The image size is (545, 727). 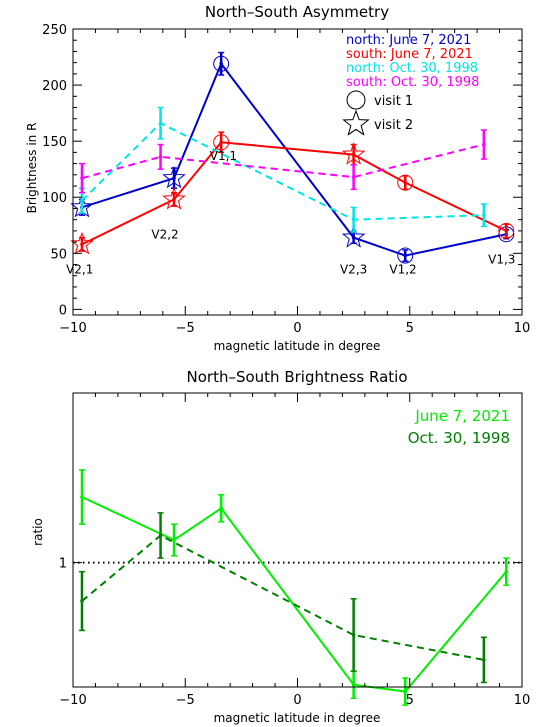 What do you see at coordinates (353, 177) in the screenshot?
I see `data-point-s3-p2` at bounding box center [353, 177].